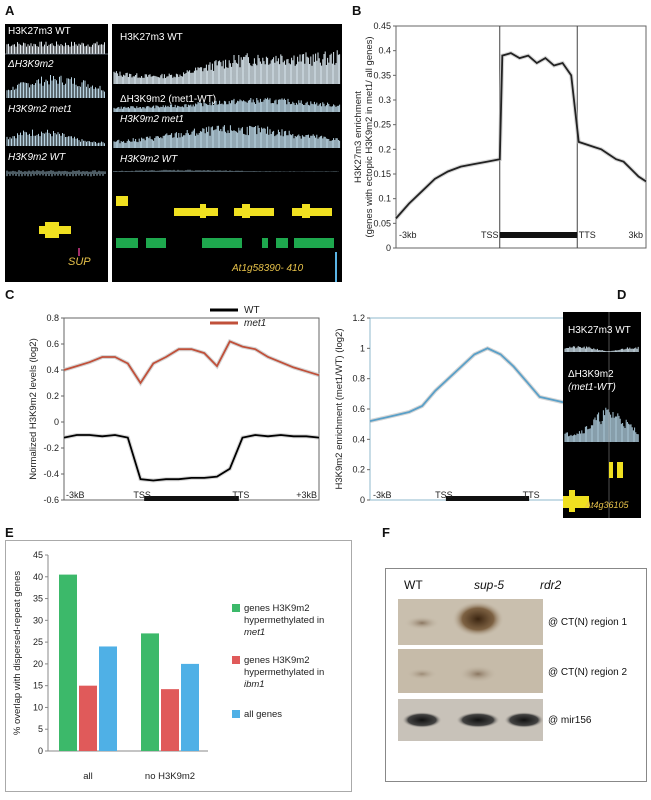 The image size is (651, 800). Describe the element at coordinates (10, 294) in the screenshot. I see `panel-label-c: C` at that location.